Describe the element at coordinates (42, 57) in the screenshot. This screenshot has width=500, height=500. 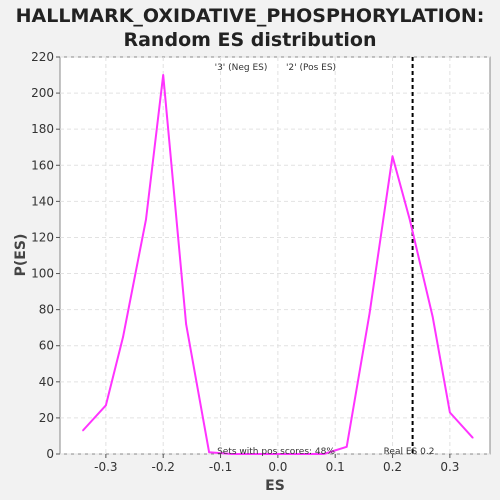
I see `y-tick-label: 220` at that location.